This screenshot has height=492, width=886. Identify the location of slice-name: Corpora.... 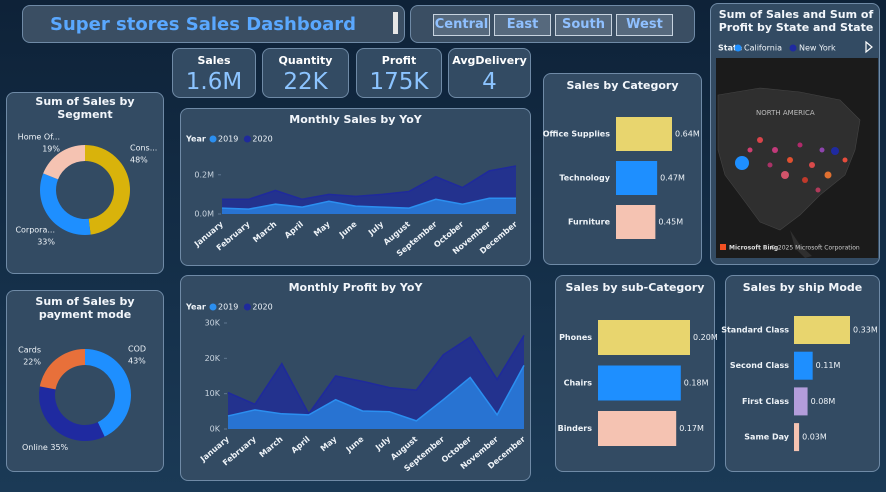
(35, 230).